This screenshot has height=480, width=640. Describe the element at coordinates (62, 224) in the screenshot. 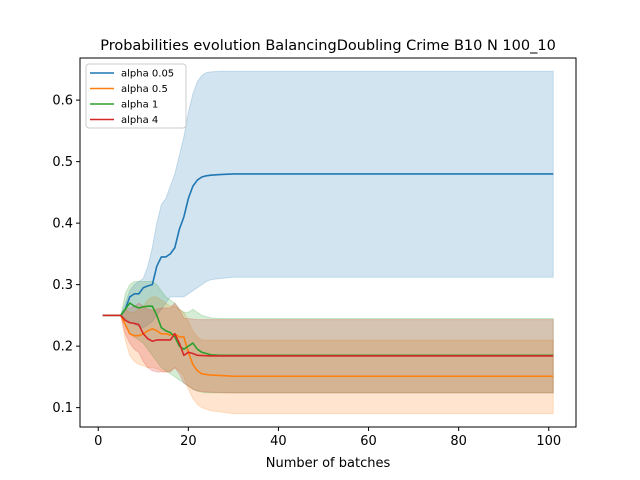

I see `y-tick-label: 0.4` at that location.